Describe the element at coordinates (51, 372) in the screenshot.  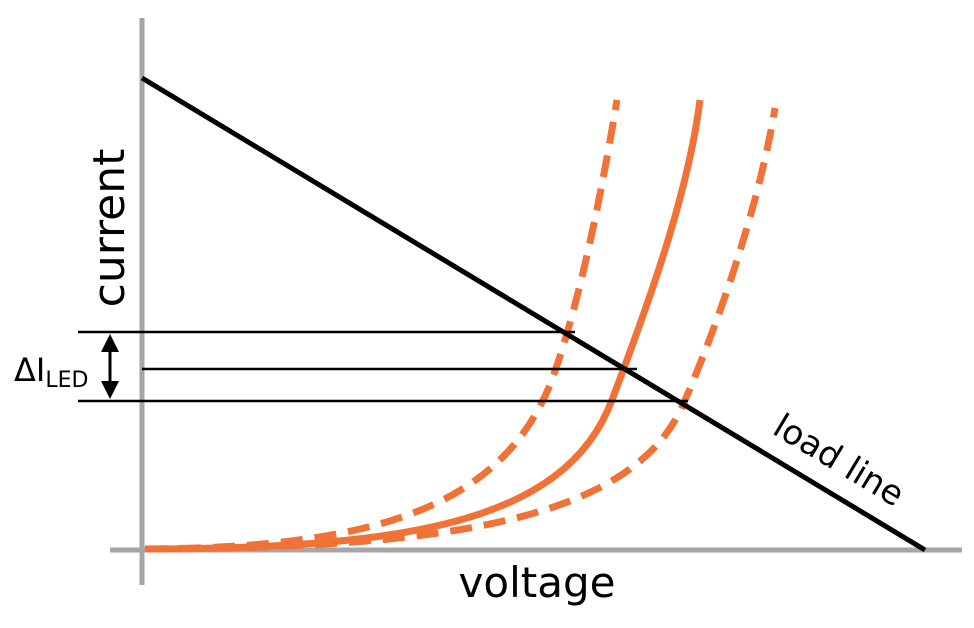
I see `delta-i-led-label: ΔILED` at that location.